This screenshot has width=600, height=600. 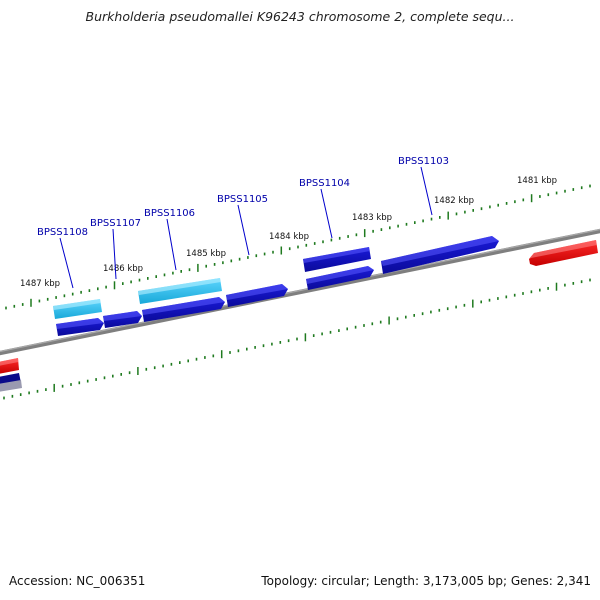 What do you see at coordinates (242, 199) in the screenshot?
I see `gene-label-bpss1105: BPSS1105` at bounding box center [242, 199].